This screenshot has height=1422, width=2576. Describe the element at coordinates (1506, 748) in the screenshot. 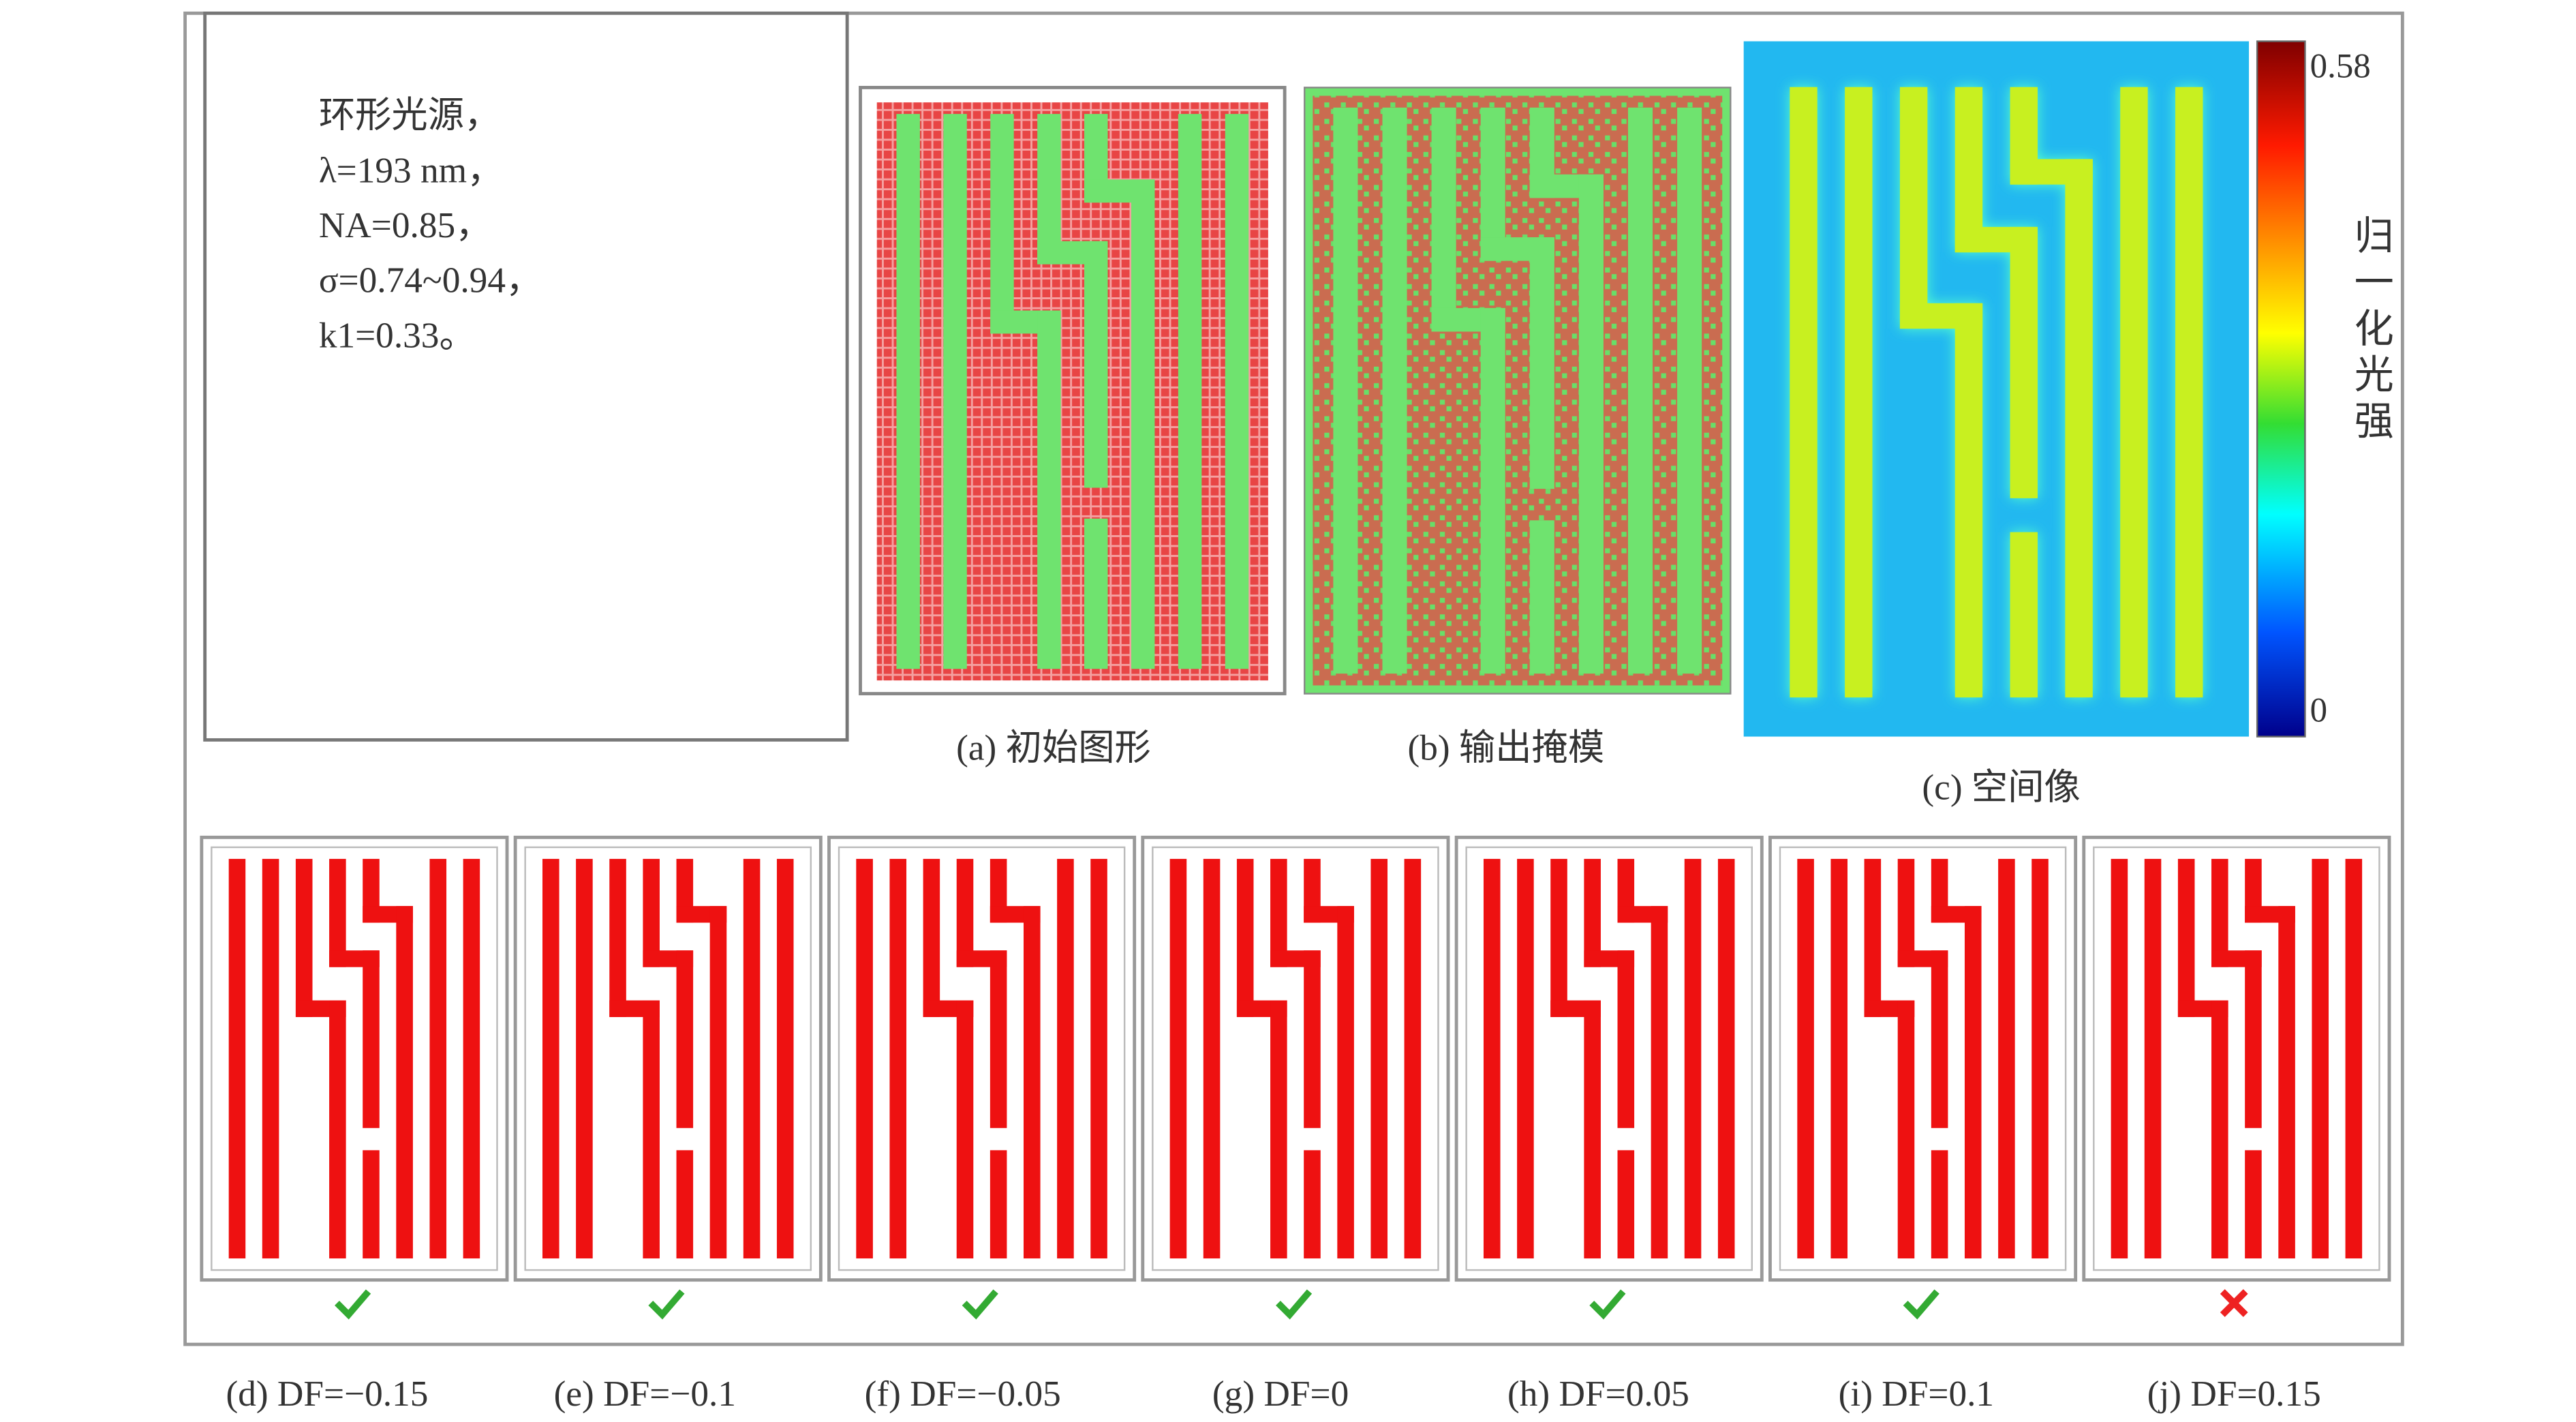

I see `panel-b-caption: (b) 输出掩模` at that location.